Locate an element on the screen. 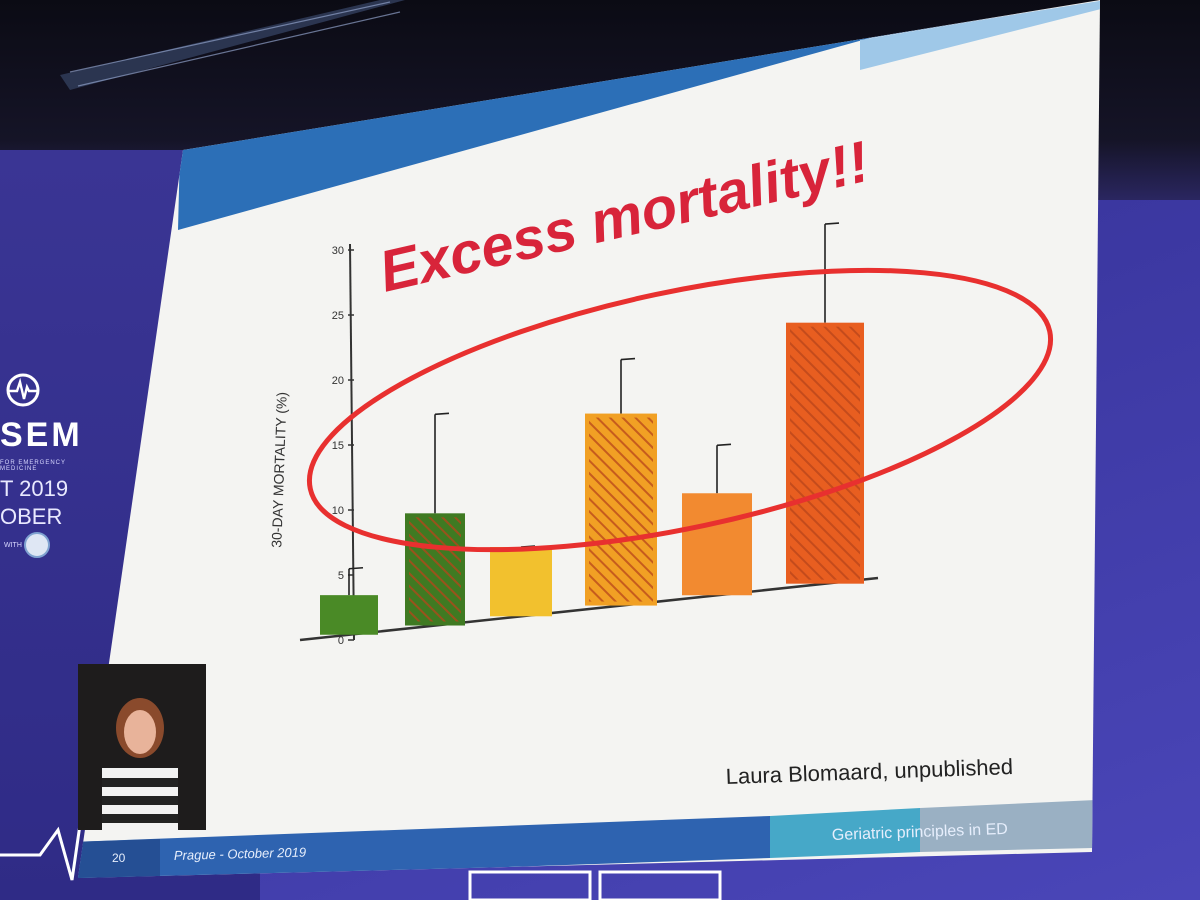 The width and height of the screenshot is (1200, 900). slide-header-accent is located at coordinates (980, 35).